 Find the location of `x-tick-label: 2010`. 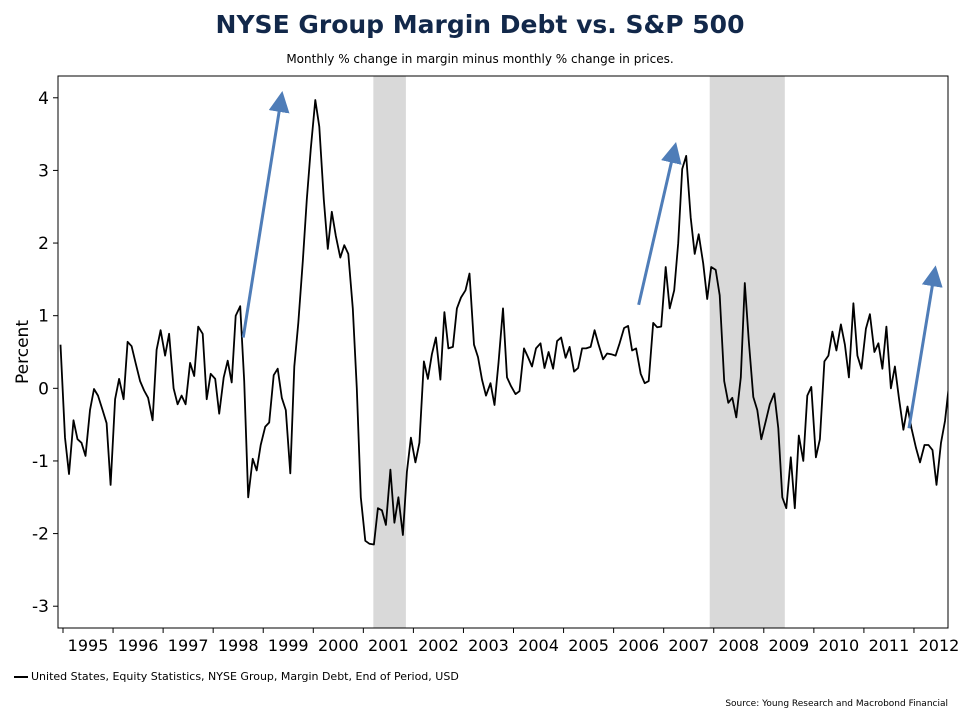

x-tick-label: 2010 is located at coordinates (839, 645).